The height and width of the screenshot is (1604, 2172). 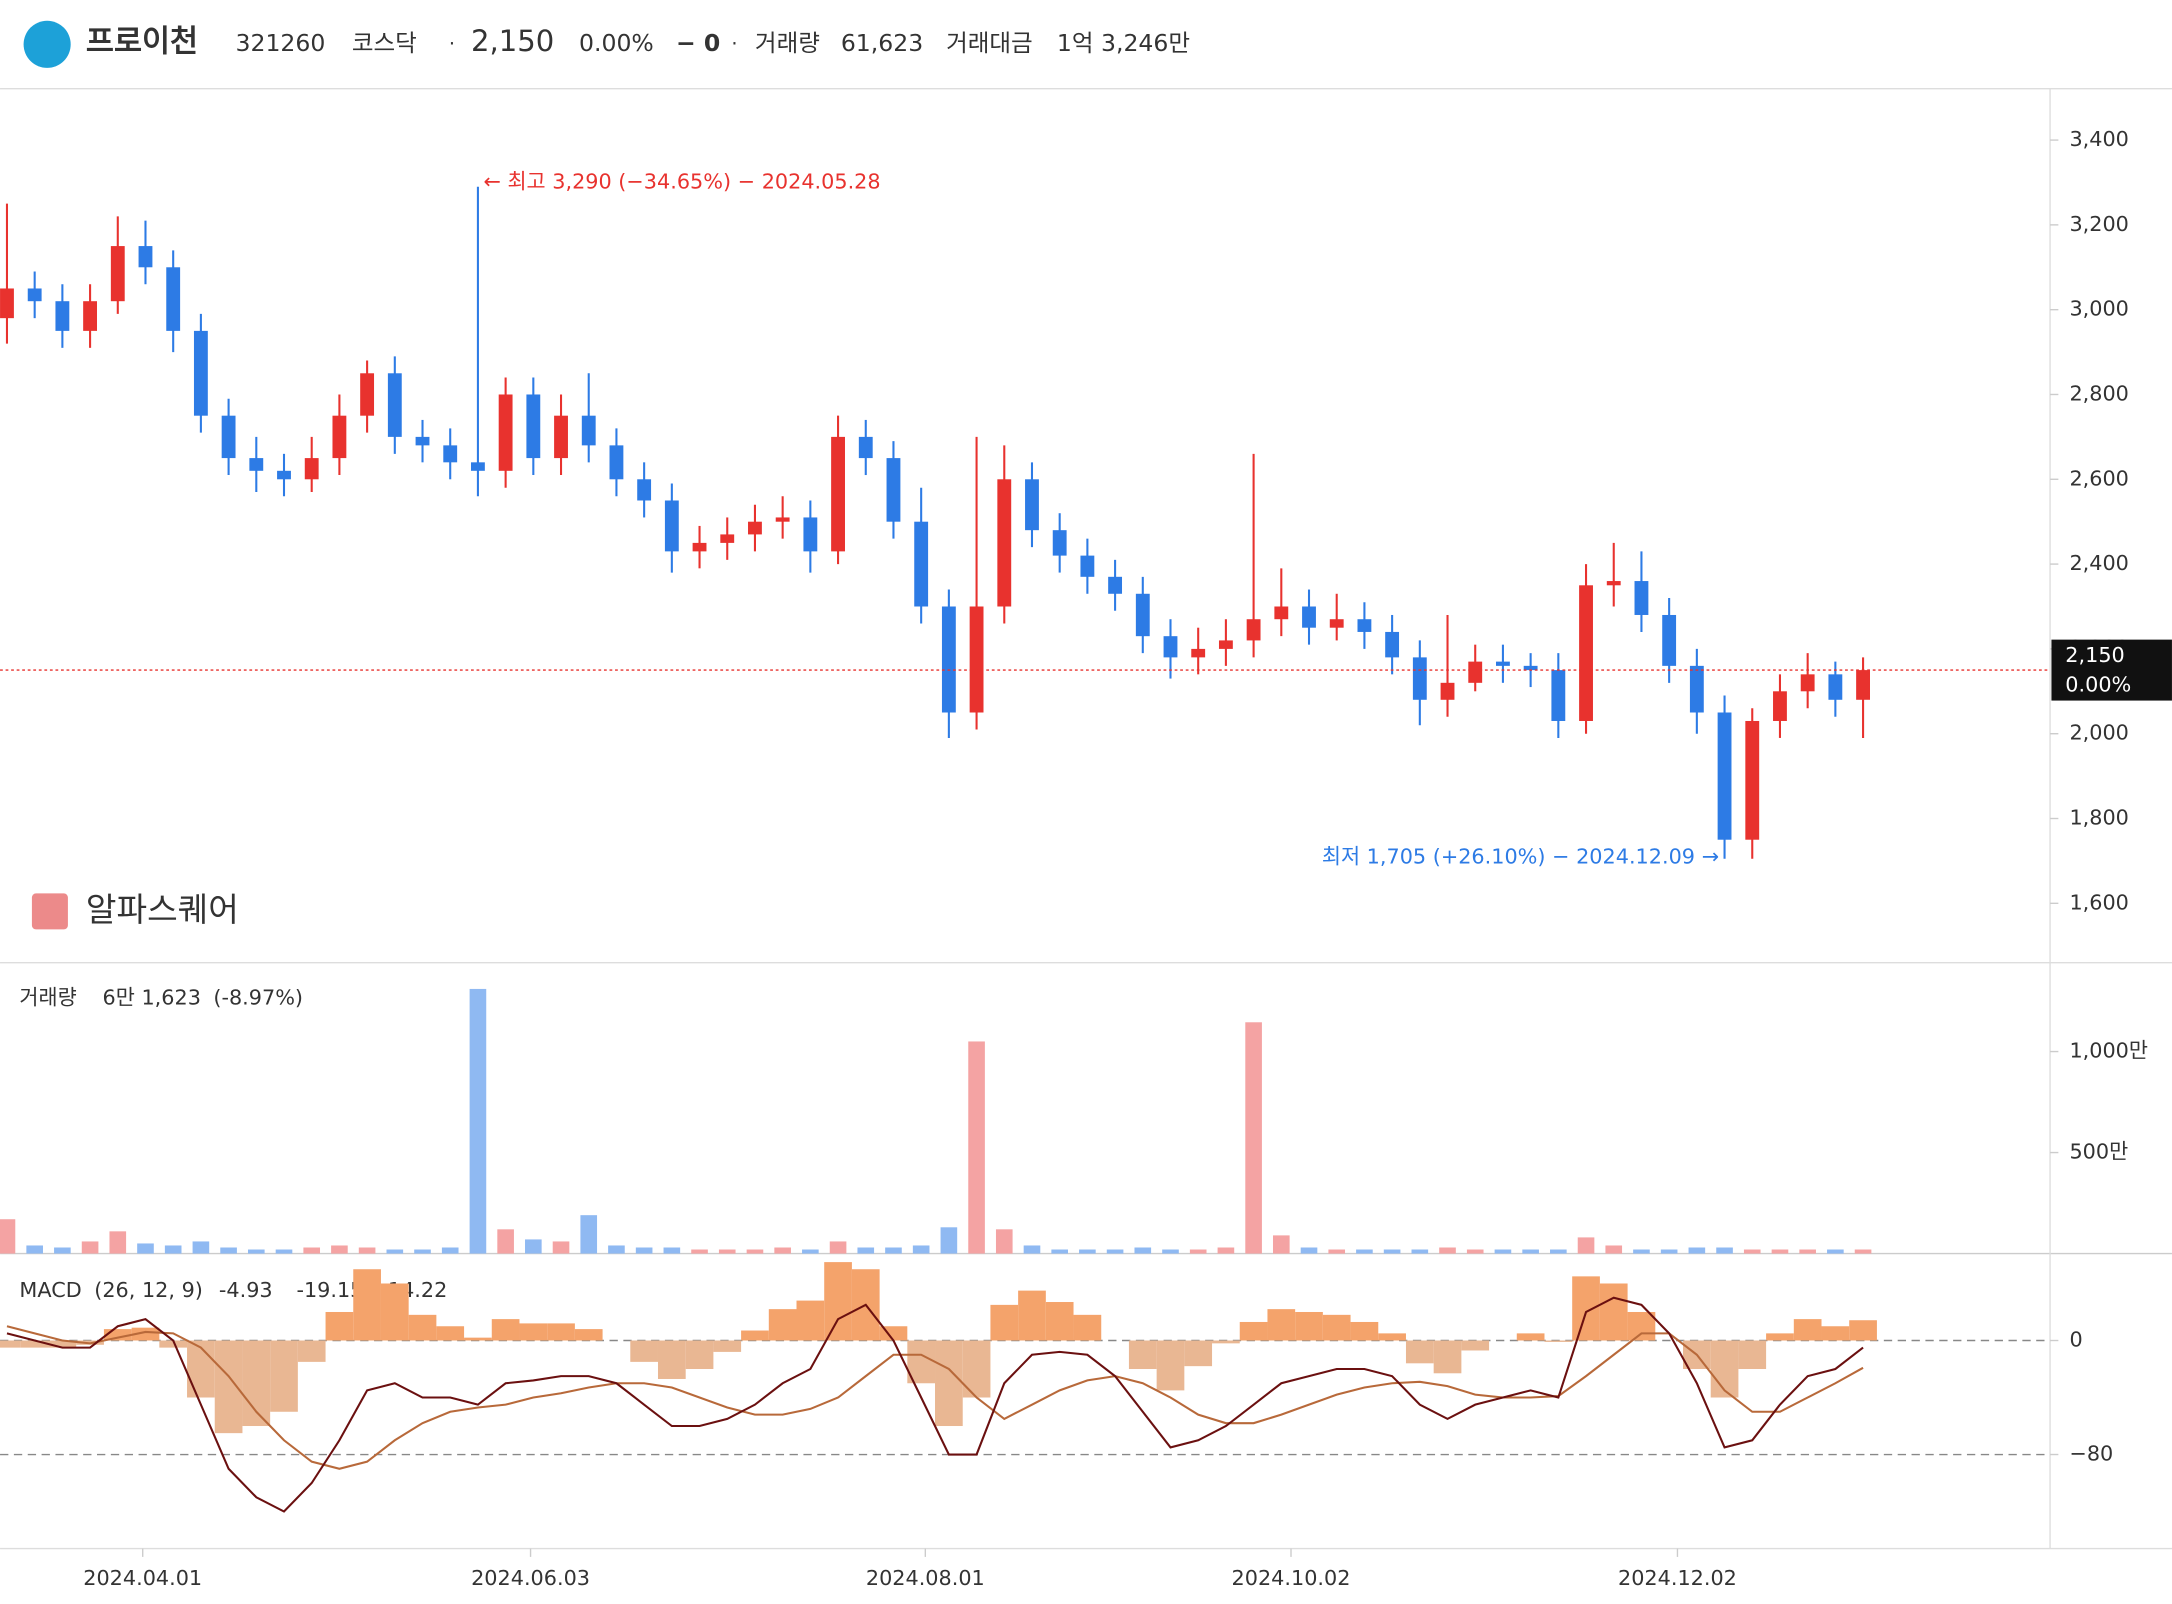 I want to click on y-tick-label: 1,600, so click(x=2098, y=902).